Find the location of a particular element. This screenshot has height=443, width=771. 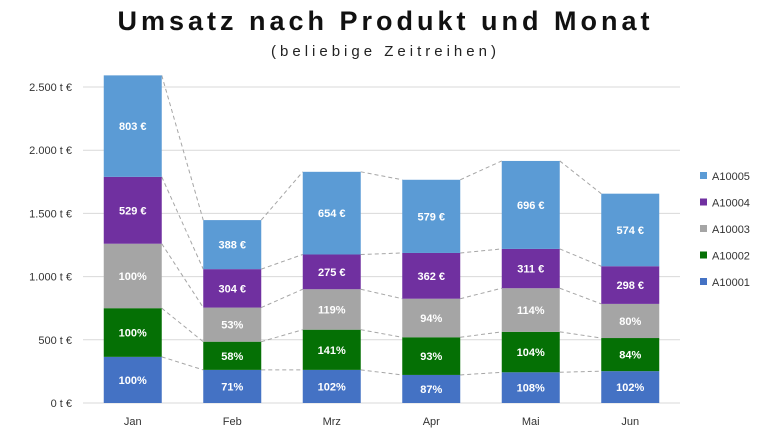

data-label: 141% is located at coordinates (332, 351).